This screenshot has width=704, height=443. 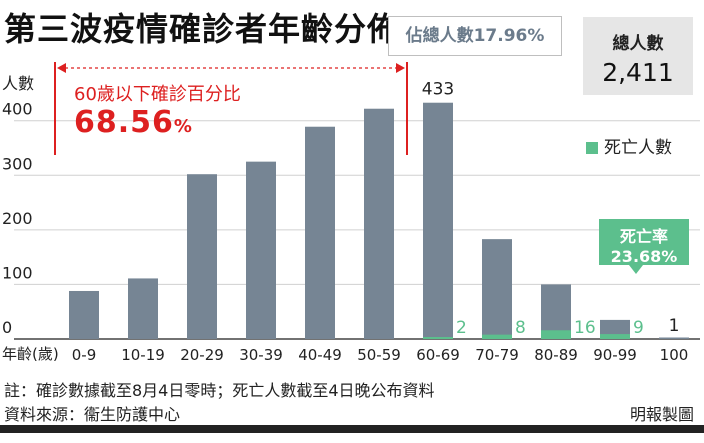 What do you see at coordinates (352, 429) in the screenshot?
I see `bottom-rule` at bounding box center [352, 429].